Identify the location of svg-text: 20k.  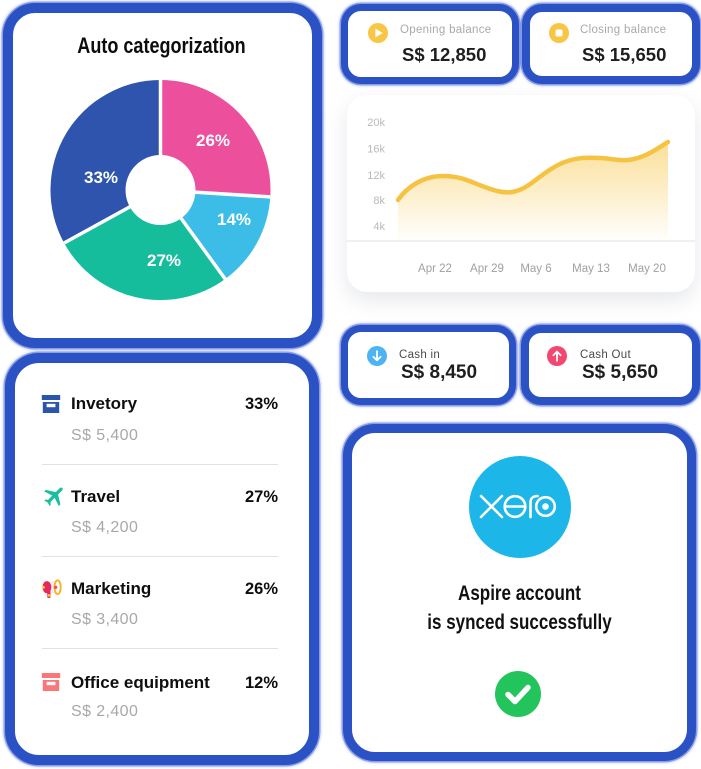
(376, 123).